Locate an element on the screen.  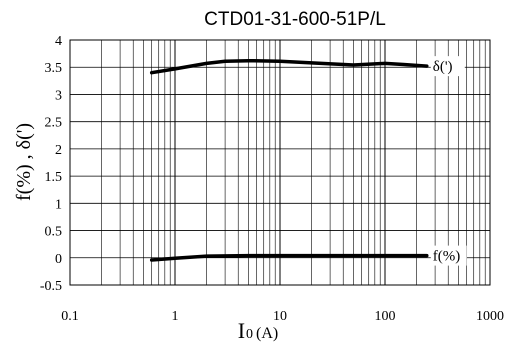
x-tick-labels: 0.1 1 10 100 1000 is located at coordinates (282, 316).